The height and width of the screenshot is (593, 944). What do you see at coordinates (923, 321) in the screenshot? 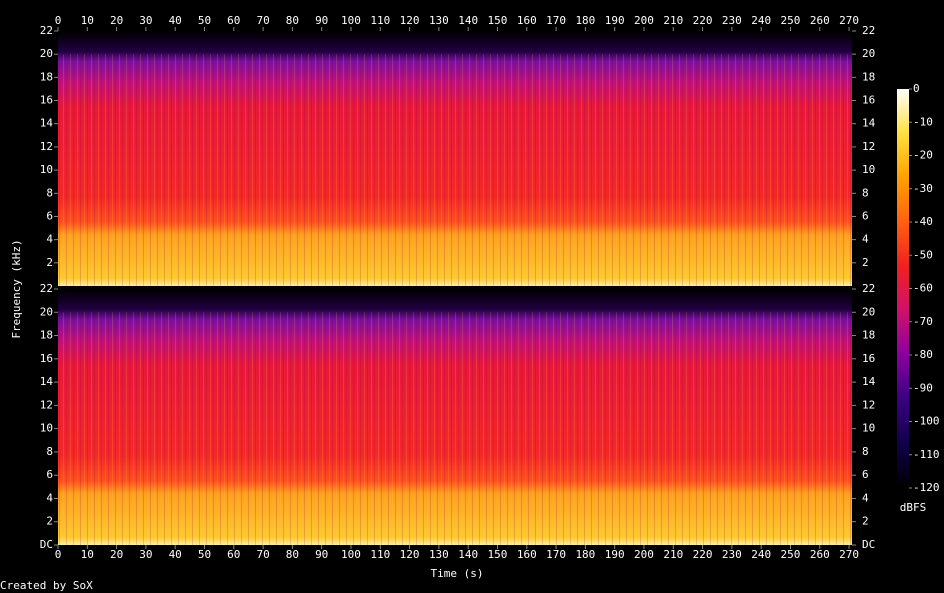
I see `colorbar-tick-label: -70` at bounding box center [923, 321].